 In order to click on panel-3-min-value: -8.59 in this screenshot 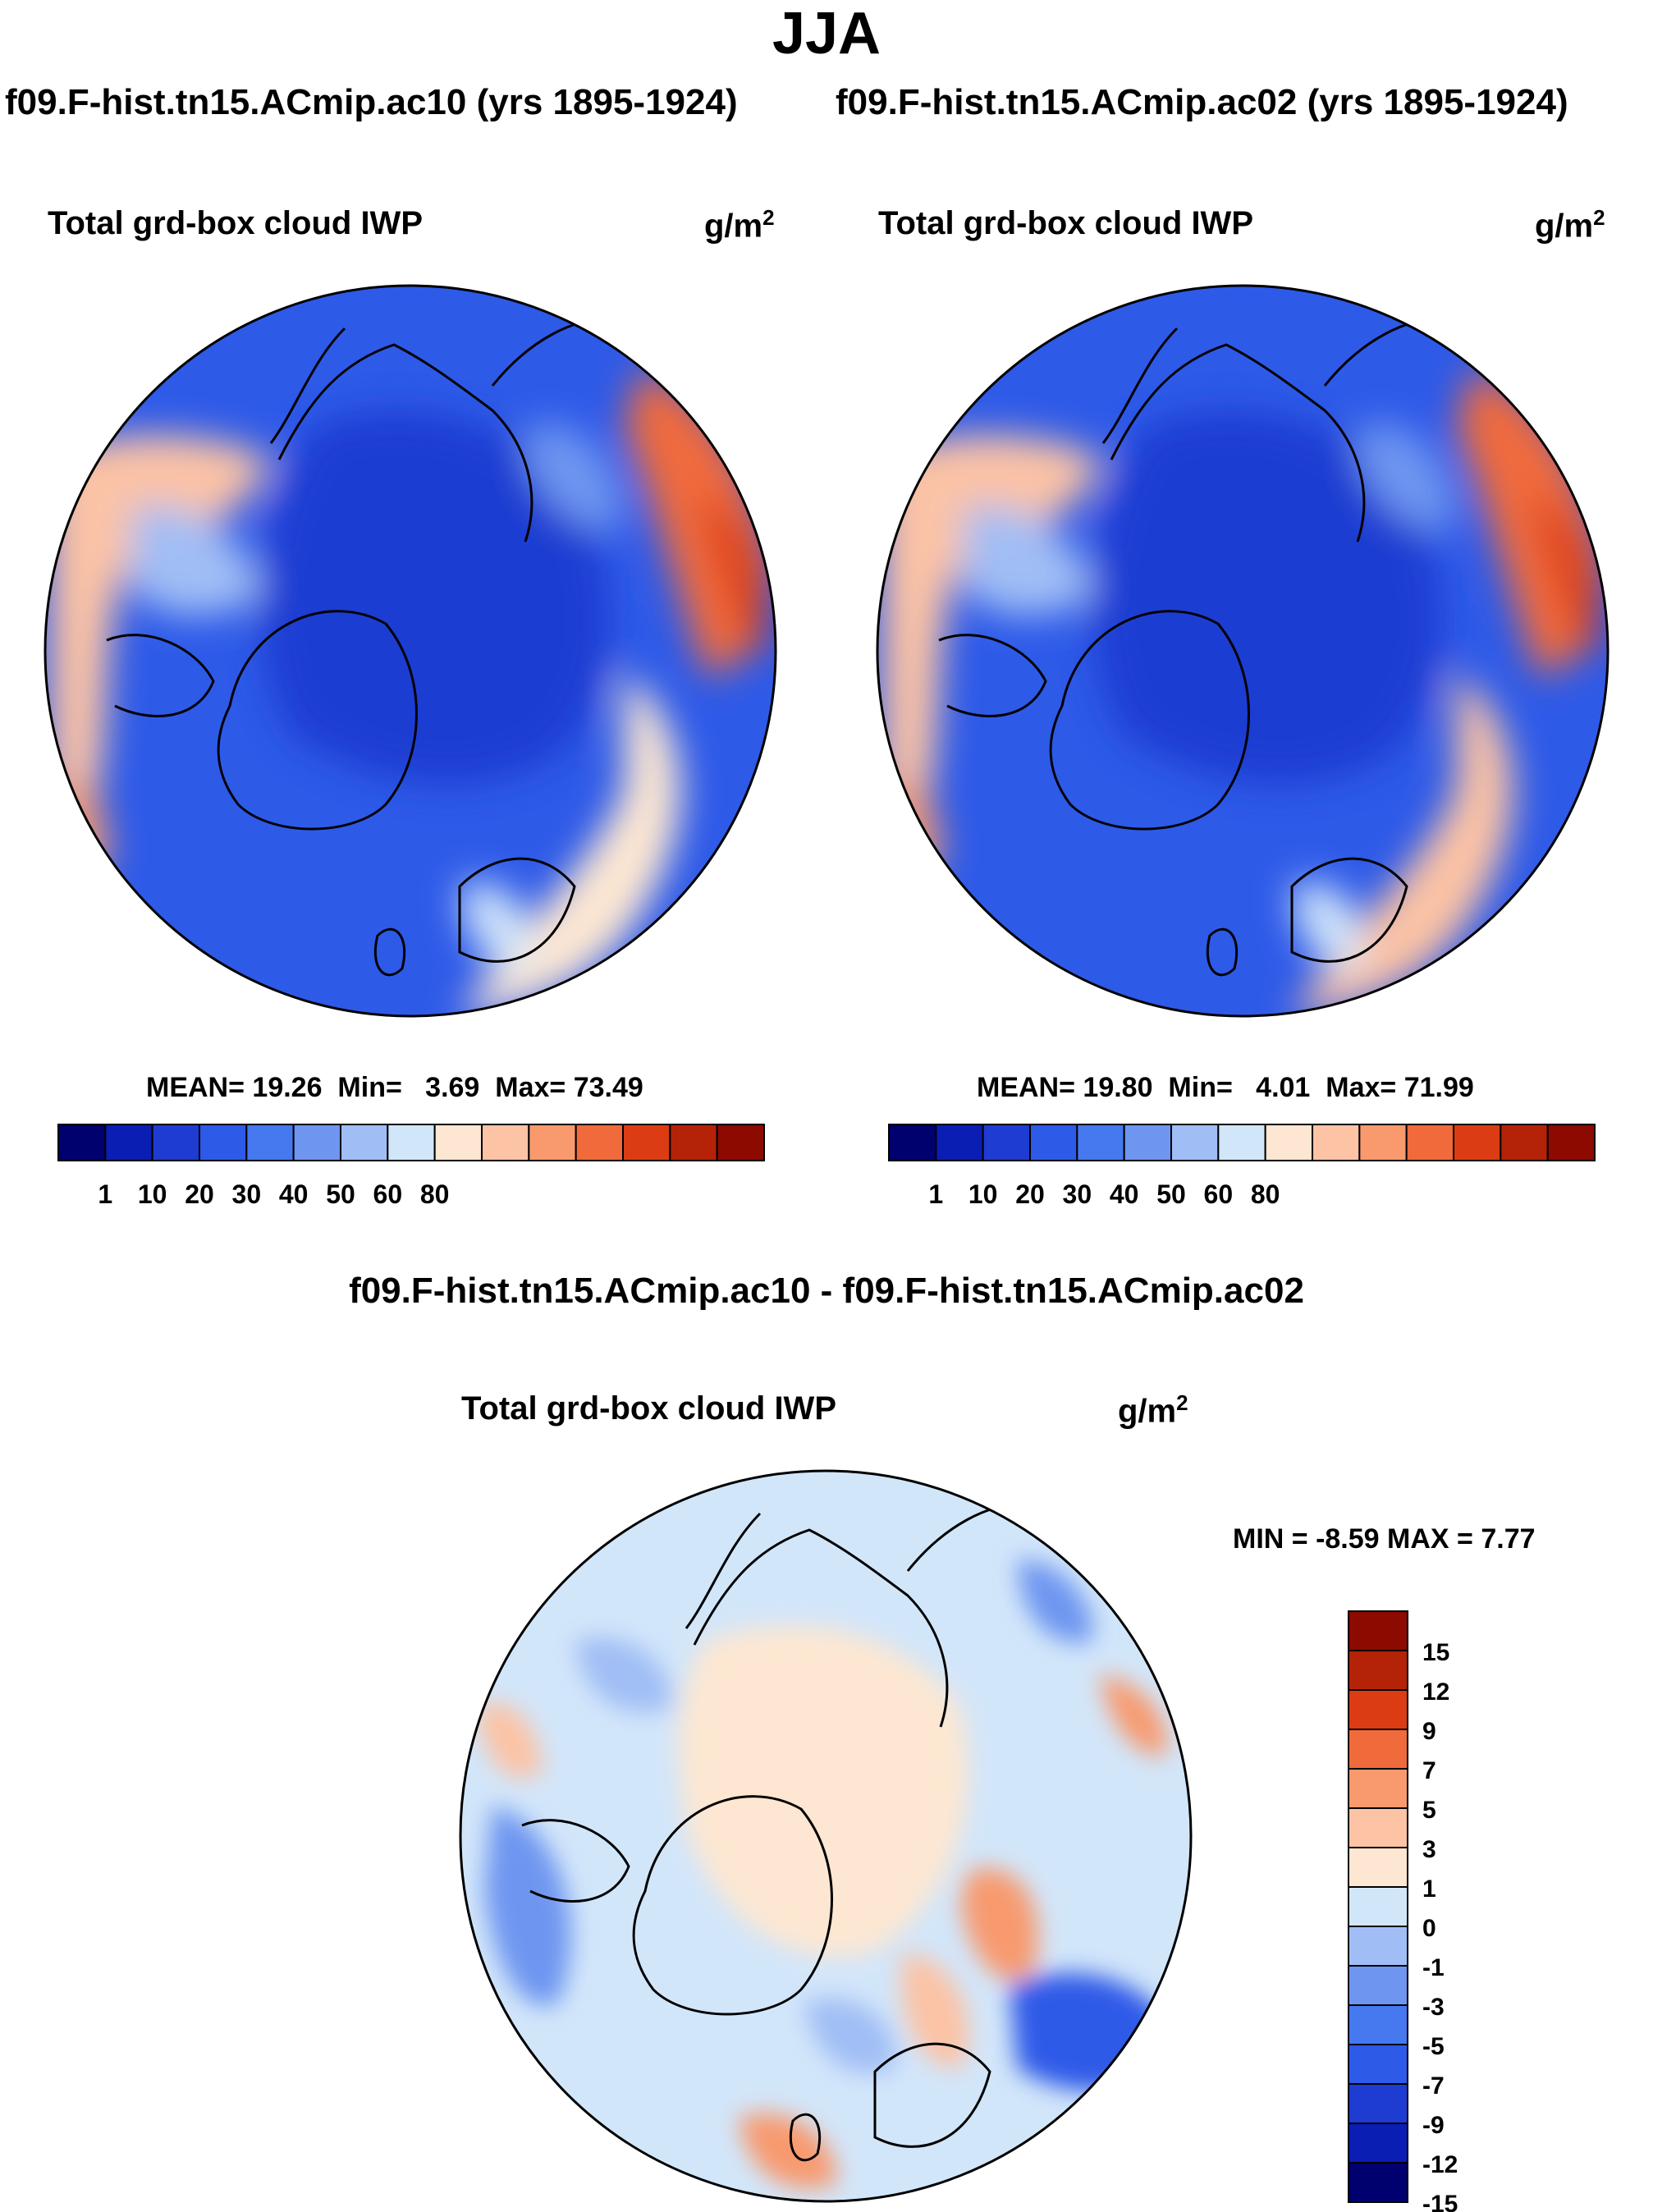, I will do `click(1348, 1539)`.